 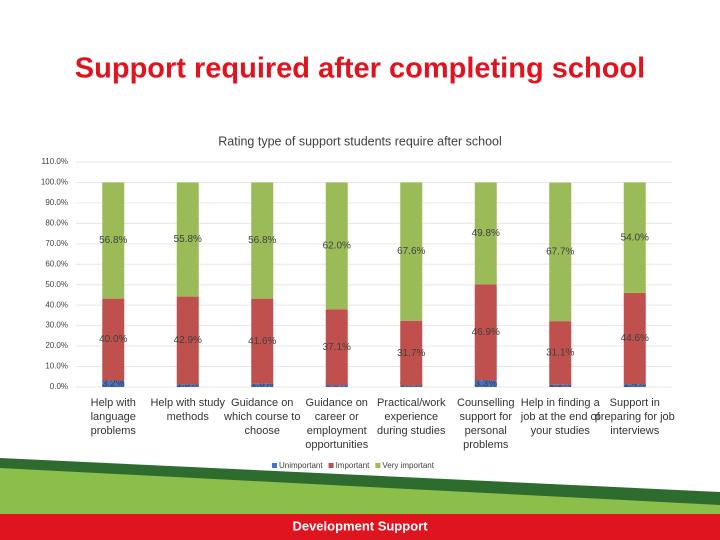 I want to click on value-label: 41.6%, so click(x=262, y=341).